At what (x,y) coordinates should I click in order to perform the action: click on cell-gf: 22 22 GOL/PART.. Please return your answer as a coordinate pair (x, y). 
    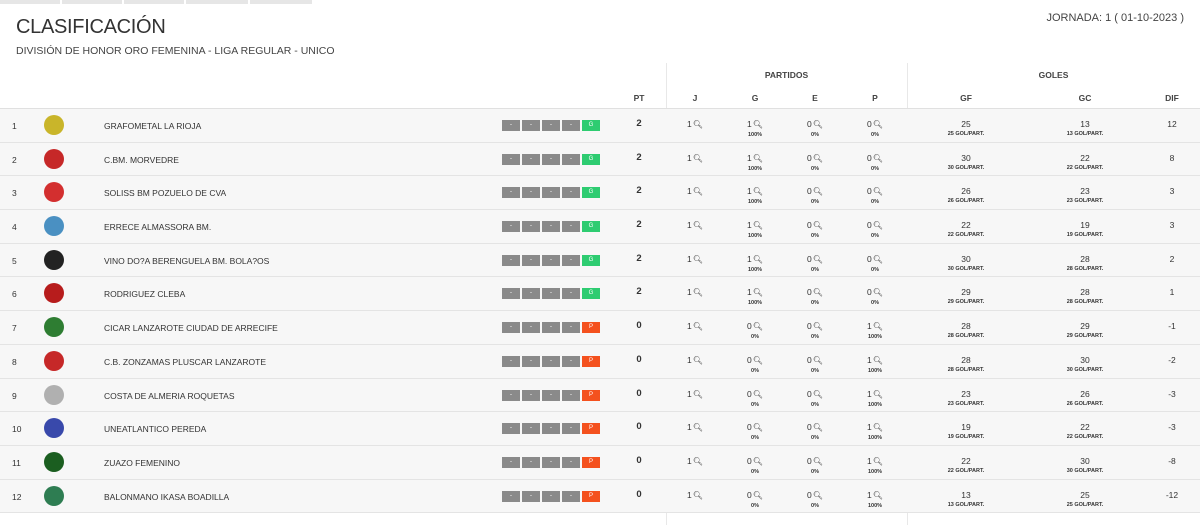
    Looking at the image, I should click on (966, 466).